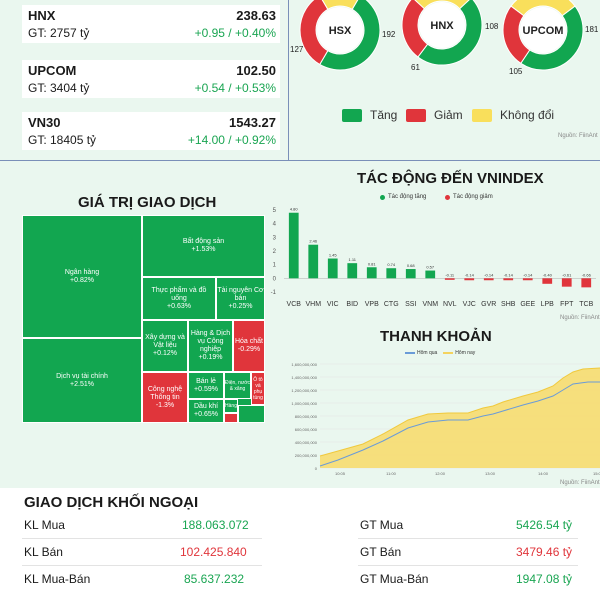  What do you see at coordinates (427, 353) in the screenshot?
I see `legend-label: Hôm qua` at bounding box center [427, 353].